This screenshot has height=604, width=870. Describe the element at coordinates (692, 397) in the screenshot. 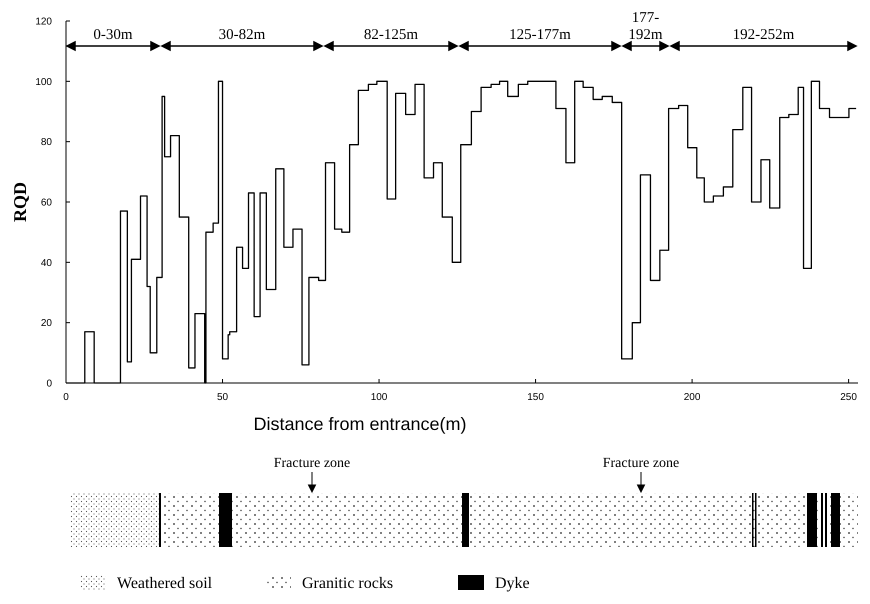

I see `x-tick-label: 200` at that location.